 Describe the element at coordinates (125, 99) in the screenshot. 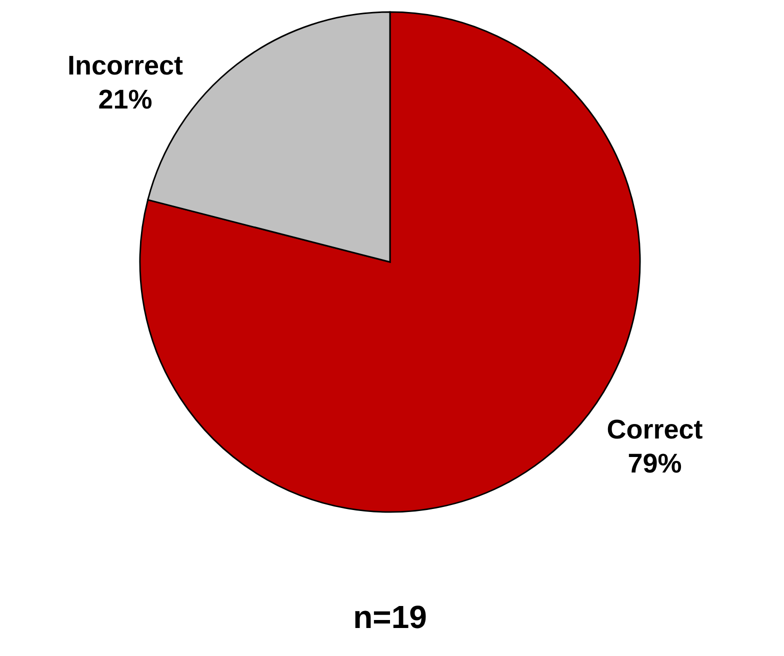

I see `data-label: 21%` at that location.